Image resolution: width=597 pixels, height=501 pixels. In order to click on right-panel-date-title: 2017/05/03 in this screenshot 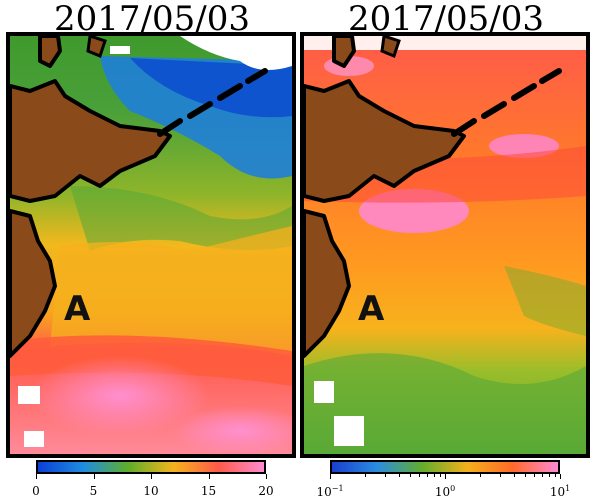, I will do `click(446, 19)`.